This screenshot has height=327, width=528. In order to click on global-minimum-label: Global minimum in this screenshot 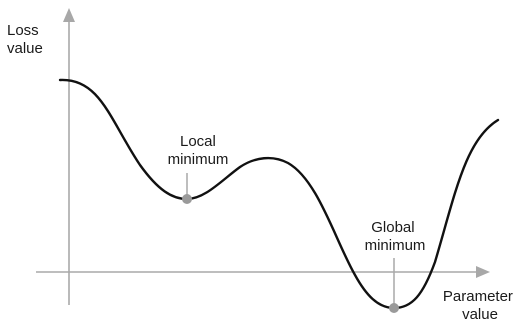, I will do `click(395, 236)`.